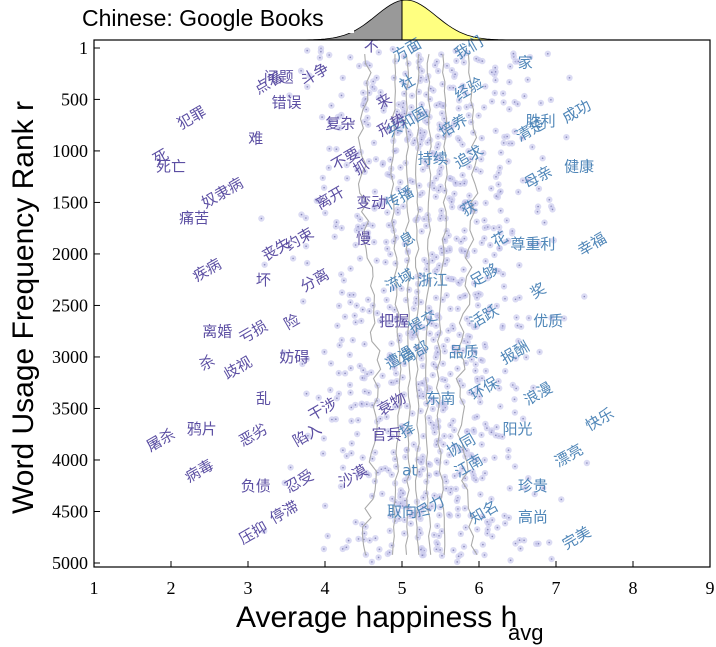 The height and width of the screenshot is (647, 716). What do you see at coordinates (428, 304) in the screenshot?
I see `percentile-line` at bounding box center [428, 304].